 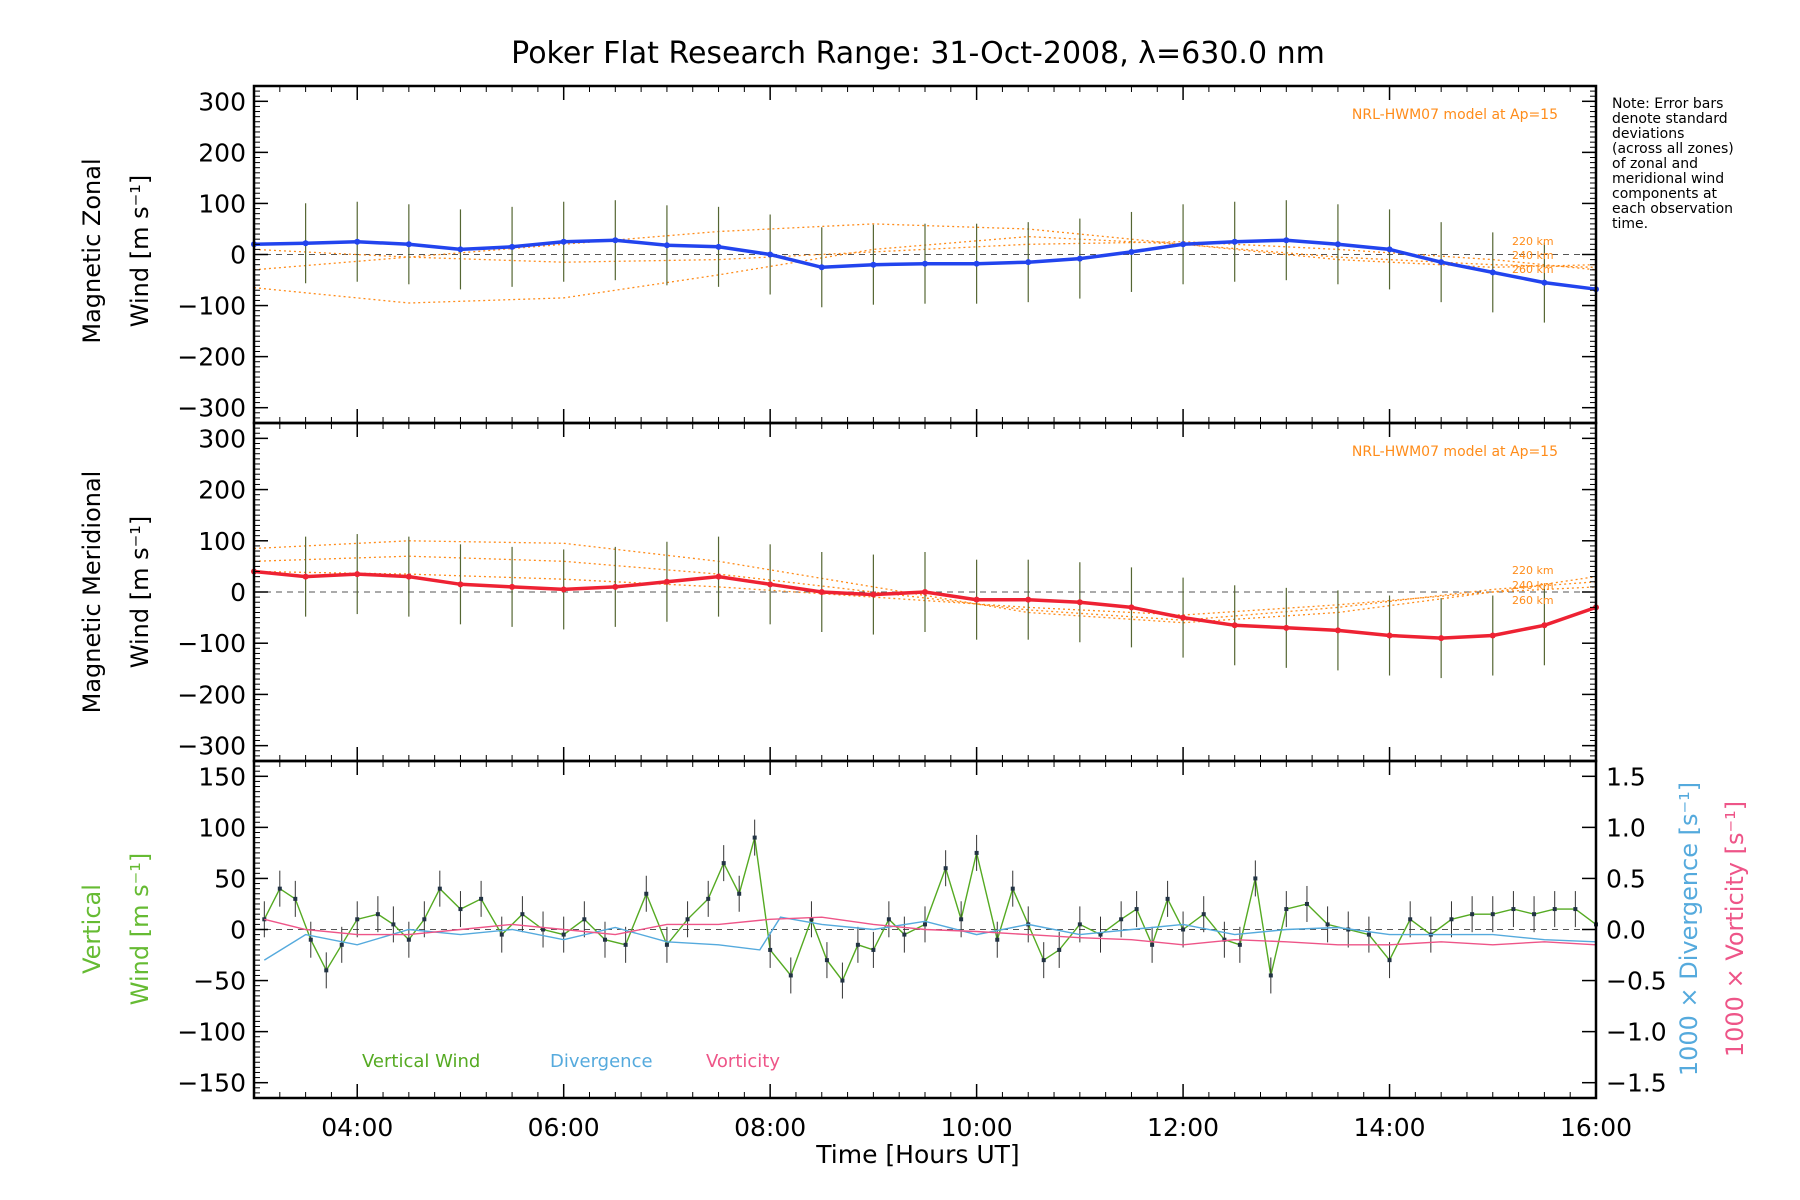 What do you see at coordinates (977, 1127) in the screenshot?
I see `x-tick-label: 10:00` at bounding box center [977, 1127].